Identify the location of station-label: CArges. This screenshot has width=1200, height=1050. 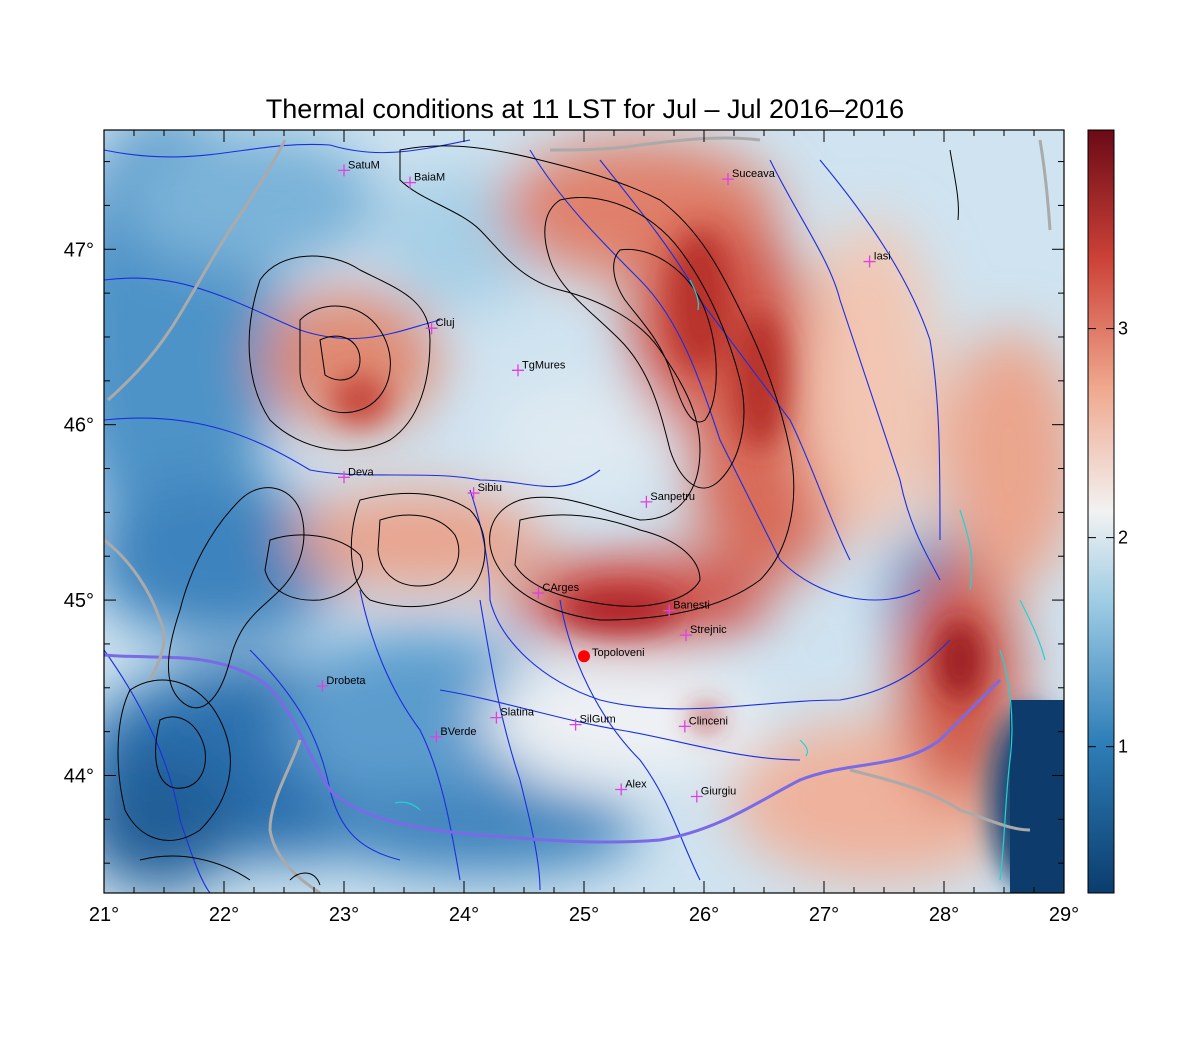
(560, 588).